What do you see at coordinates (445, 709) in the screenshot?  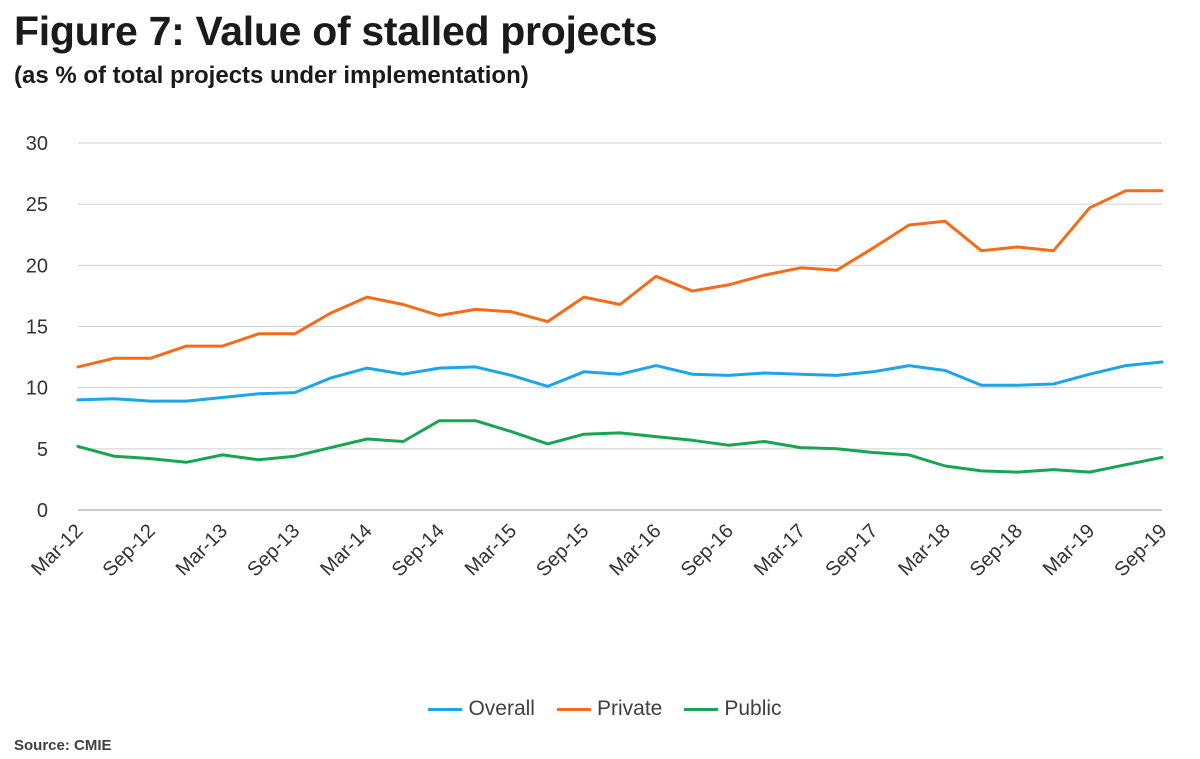 I see `legend-swatch-overall` at bounding box center [445, 709].